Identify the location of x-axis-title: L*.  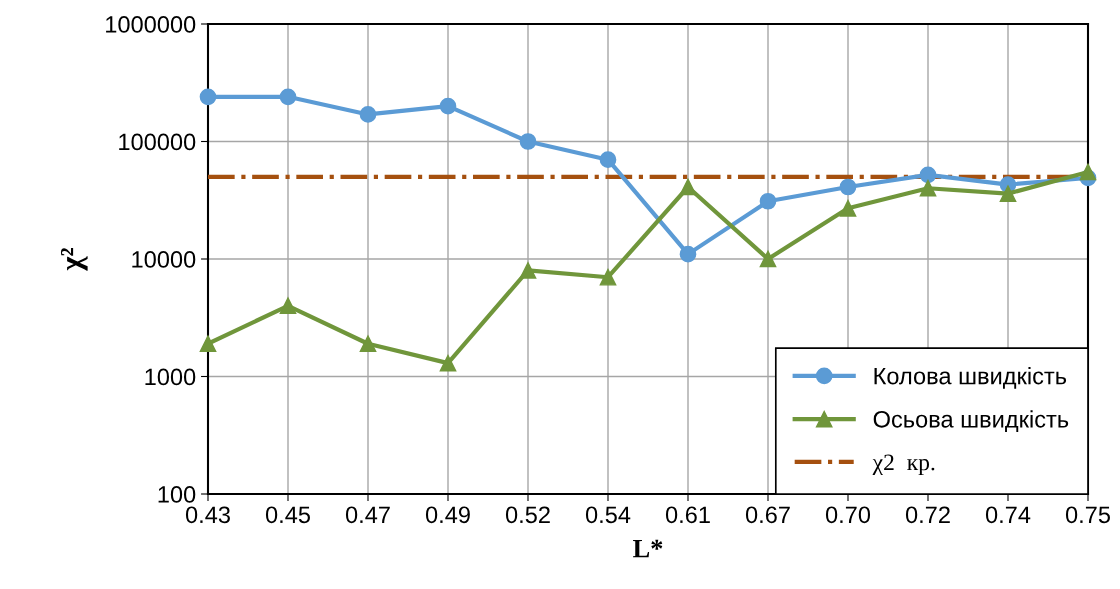
(648, 548).